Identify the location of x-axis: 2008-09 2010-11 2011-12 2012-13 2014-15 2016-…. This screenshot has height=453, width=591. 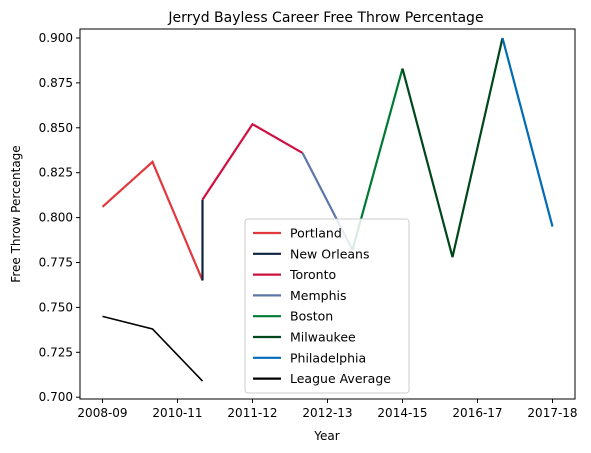
(327, 409).